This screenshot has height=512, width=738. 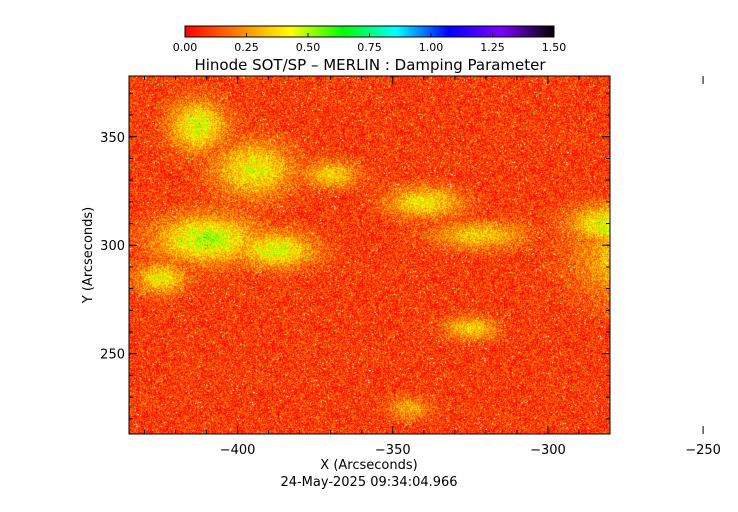 I want to click on x-tick-label: −350, so click(x=393, y=450).